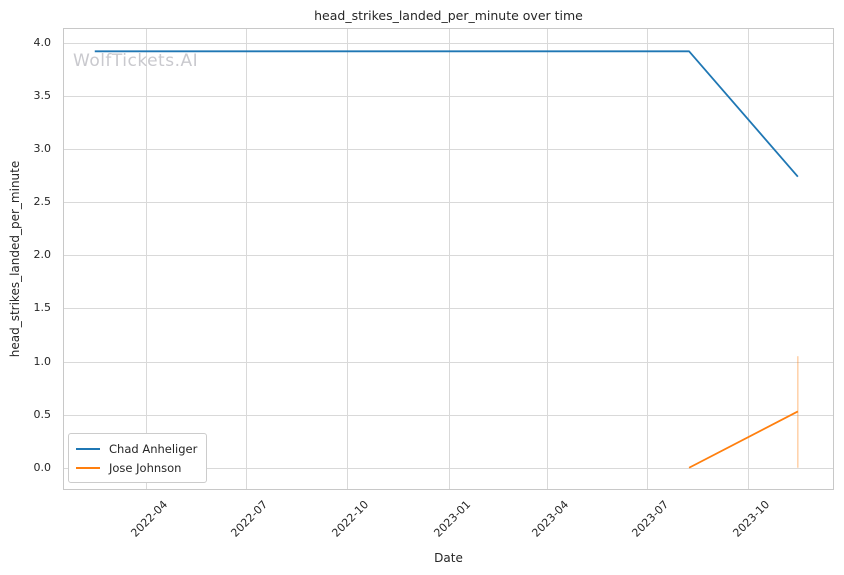 This screenshot has width=844, height=575. Describe the element at coordinates (88, 467) in the screenshot. I see `legend-line-swatch-orange` at that location.